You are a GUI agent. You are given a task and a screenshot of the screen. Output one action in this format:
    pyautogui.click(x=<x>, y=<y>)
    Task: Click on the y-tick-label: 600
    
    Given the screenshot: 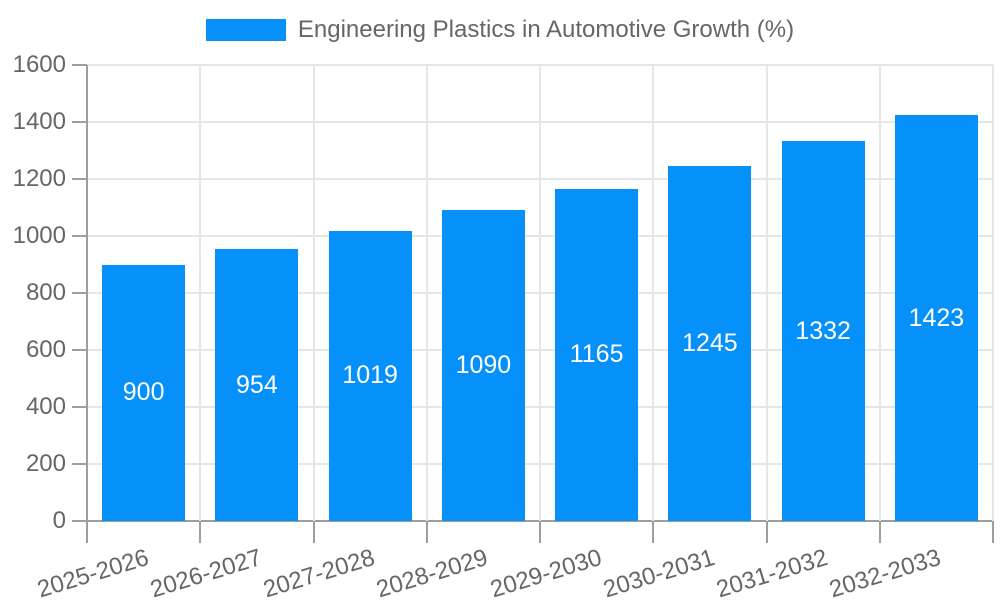 What is the action you would take?
    pyautogui.click(x=45, y=349)
    